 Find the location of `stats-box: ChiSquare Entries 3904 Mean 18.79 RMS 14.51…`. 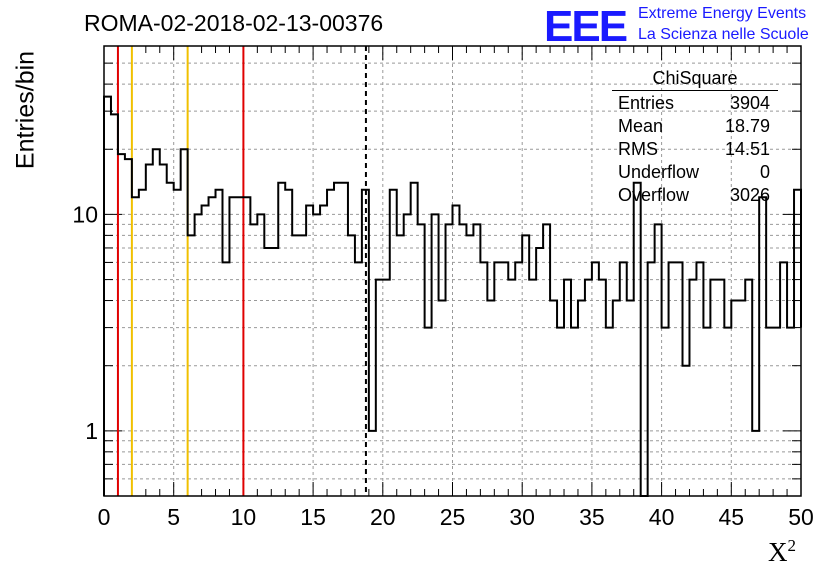

stats-box: ChiSquare Entries 3904 Mean 18.79 RMS 14.51… is located at coordinates (695, 137).